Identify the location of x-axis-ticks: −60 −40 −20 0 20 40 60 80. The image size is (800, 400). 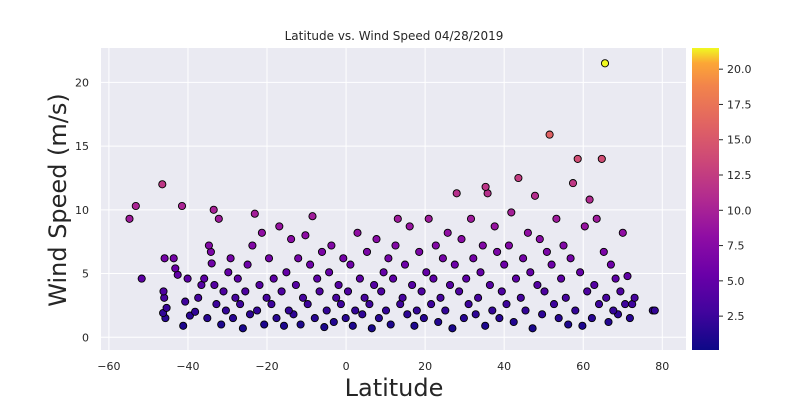
(383, 366).